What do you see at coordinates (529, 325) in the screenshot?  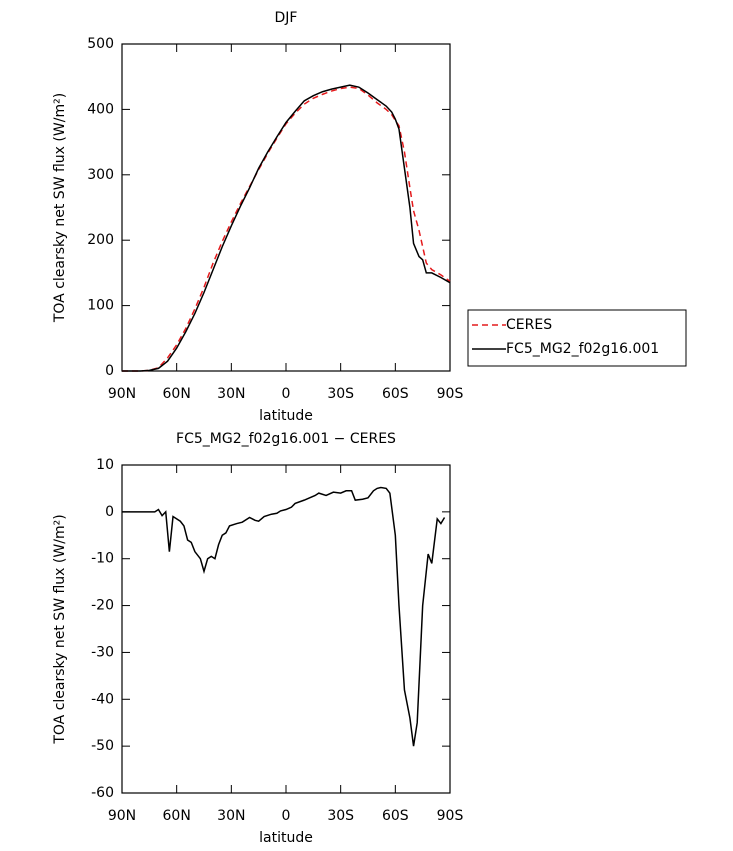 I see `legend-label: CERES` at bounding box center [529, 325].